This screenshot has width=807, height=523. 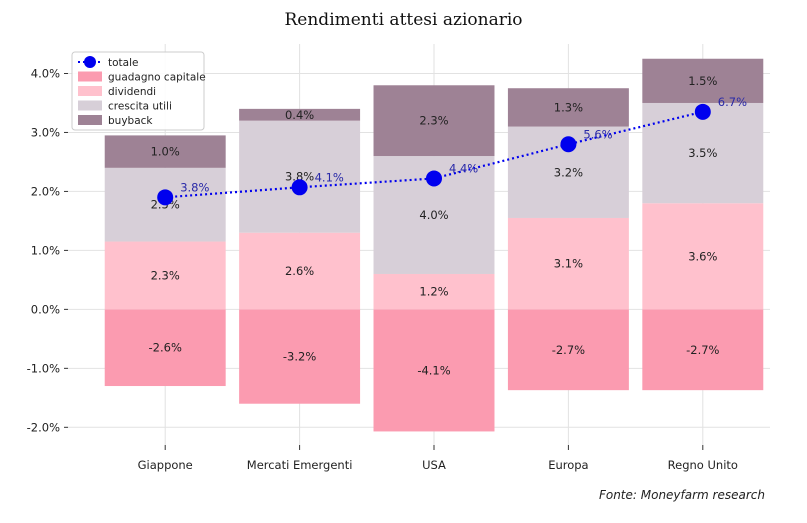 I want to click on totale-label: 4.1%, so click(x=329, y=177).